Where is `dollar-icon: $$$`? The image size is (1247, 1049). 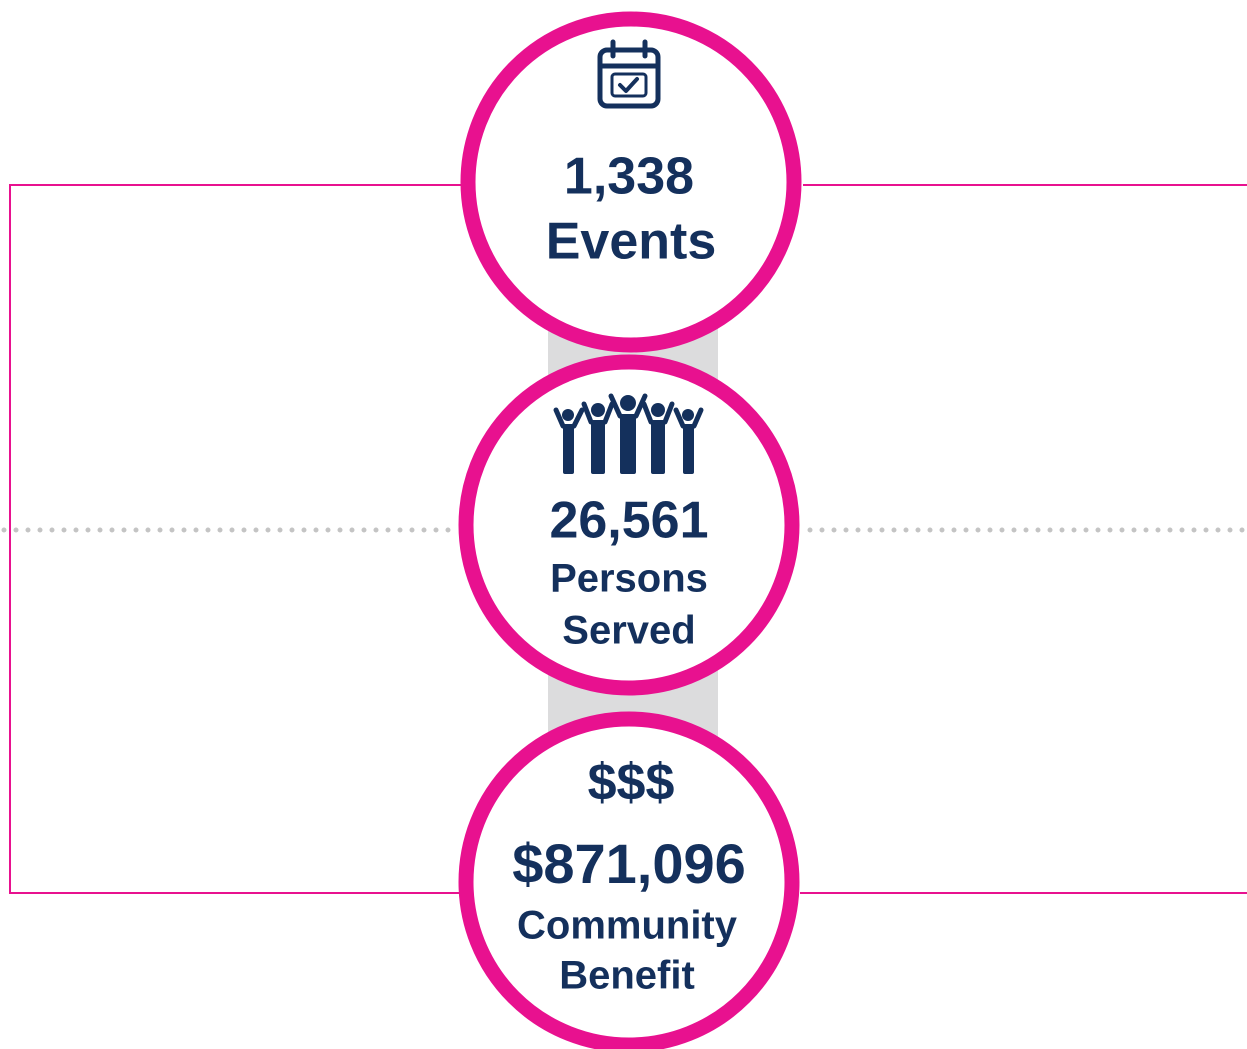
dollar-icon: $$$ is located at coordinates (631, 783).